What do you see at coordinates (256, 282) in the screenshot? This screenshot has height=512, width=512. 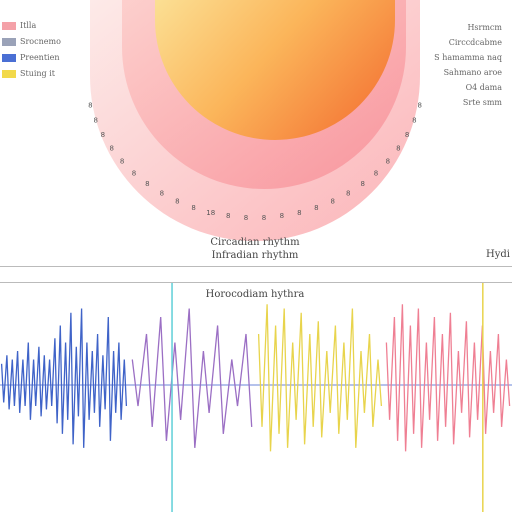 I see `divider-bottom` at bounding box center [256, 282].